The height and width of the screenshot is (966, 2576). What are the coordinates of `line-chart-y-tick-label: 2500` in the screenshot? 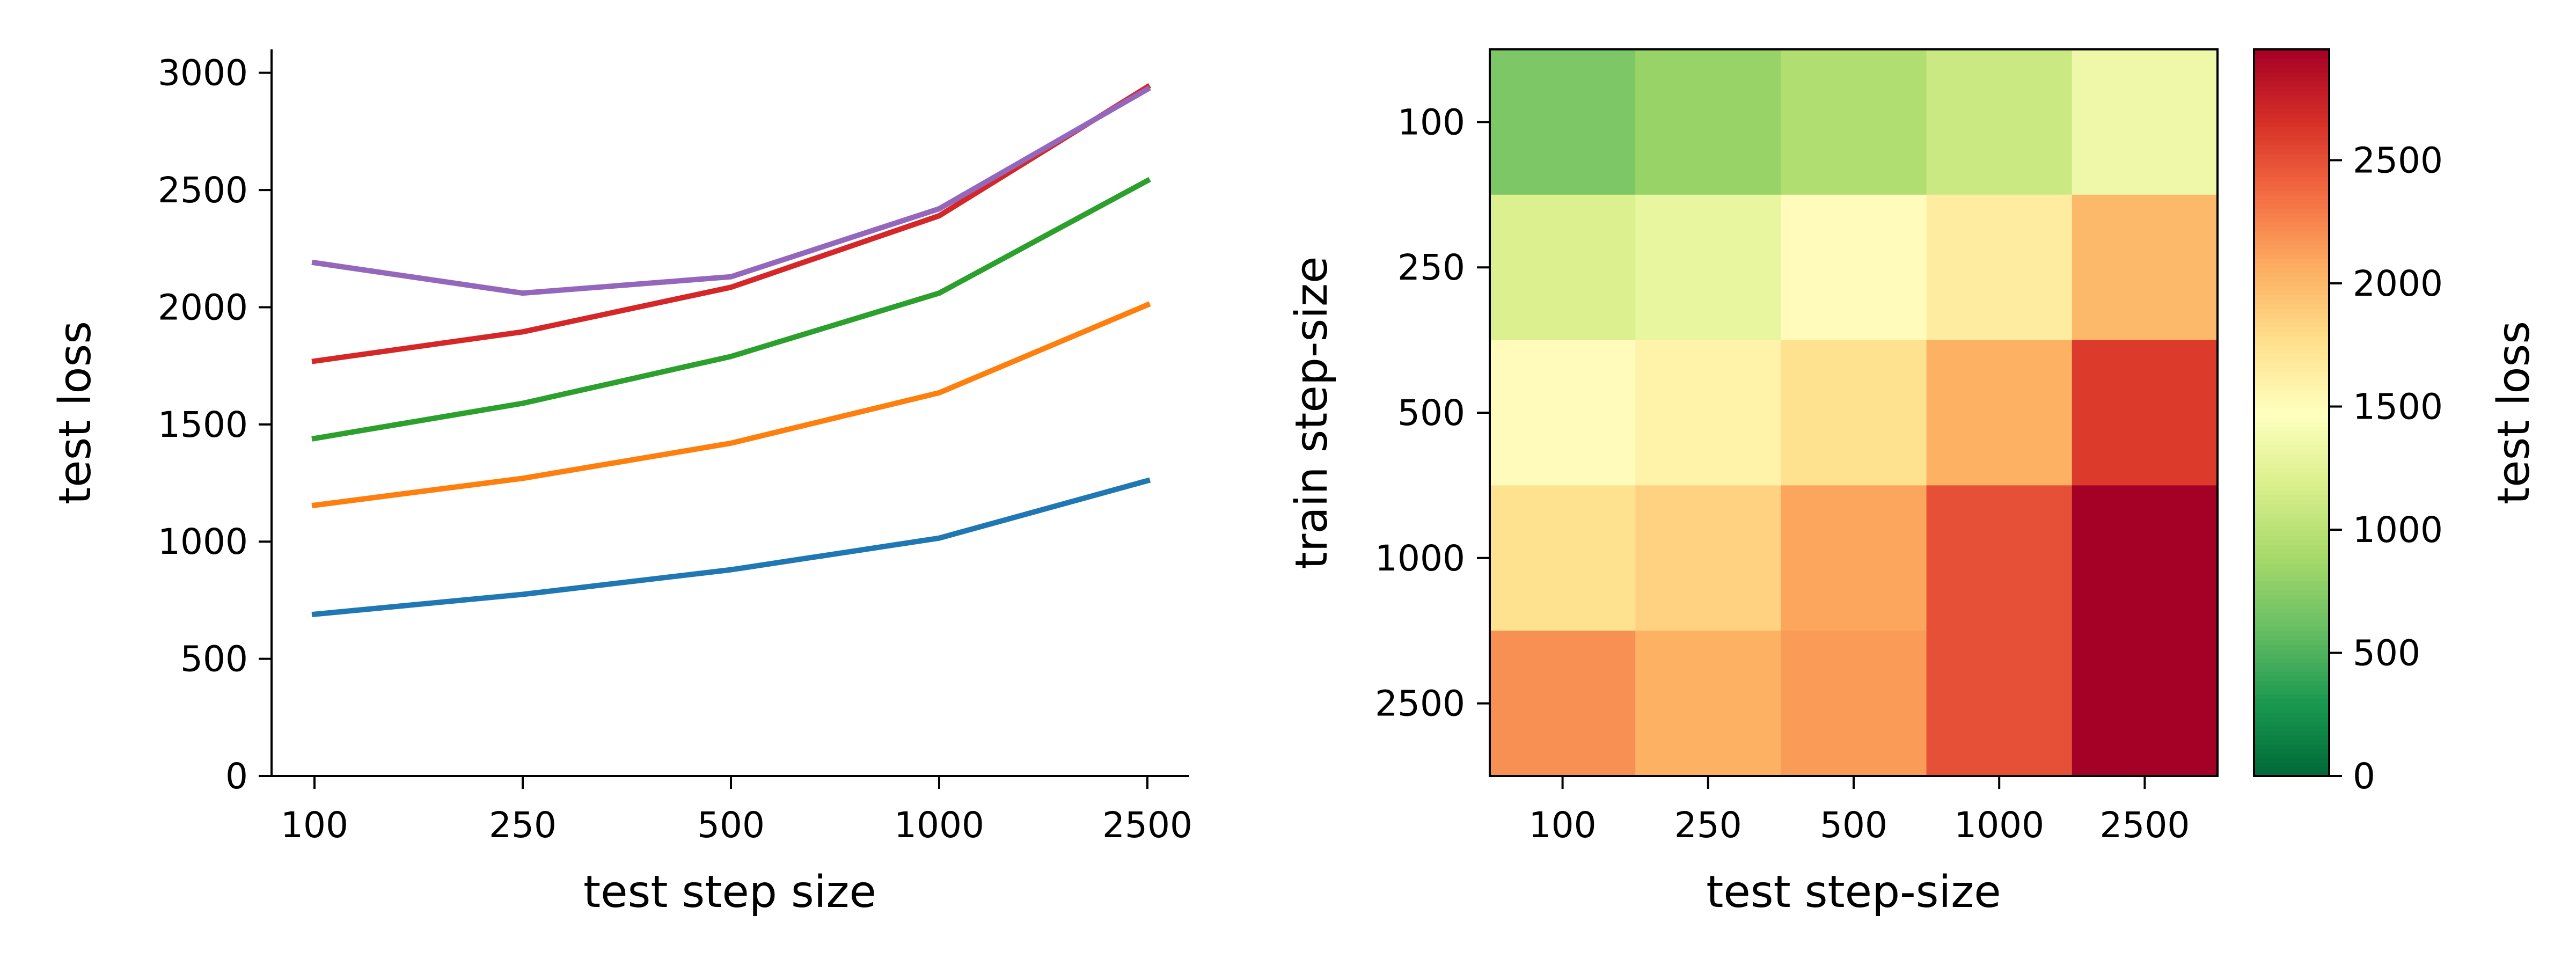 It's located at (203, 190).